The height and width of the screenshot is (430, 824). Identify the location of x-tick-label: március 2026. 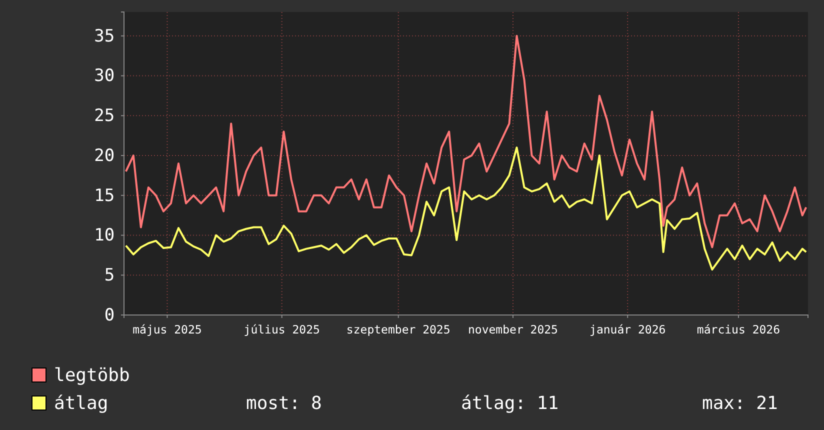
(738, 329).